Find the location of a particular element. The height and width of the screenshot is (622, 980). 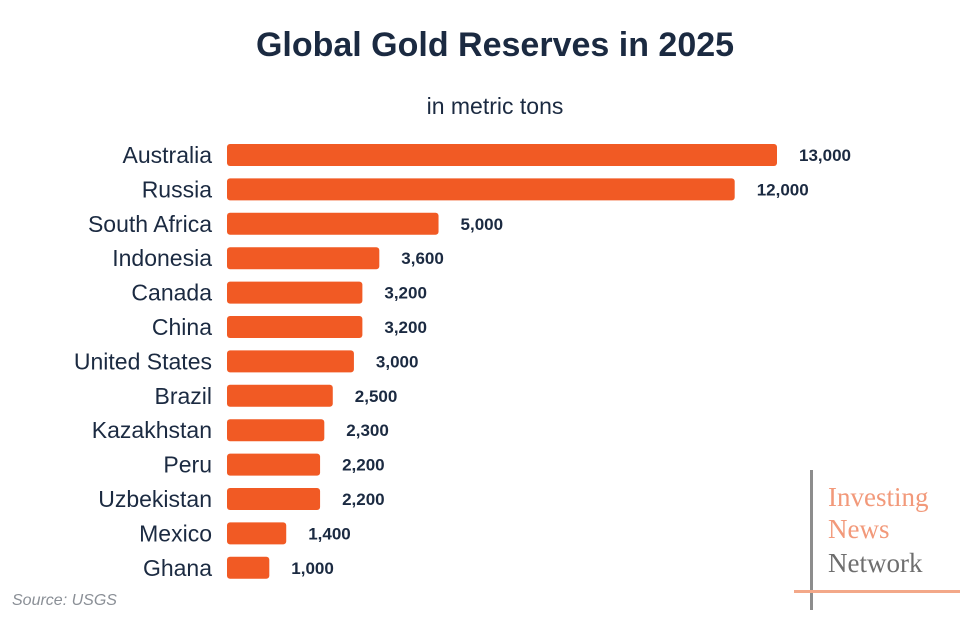

value-label: 12,000 is located at coordinates (783, 189).